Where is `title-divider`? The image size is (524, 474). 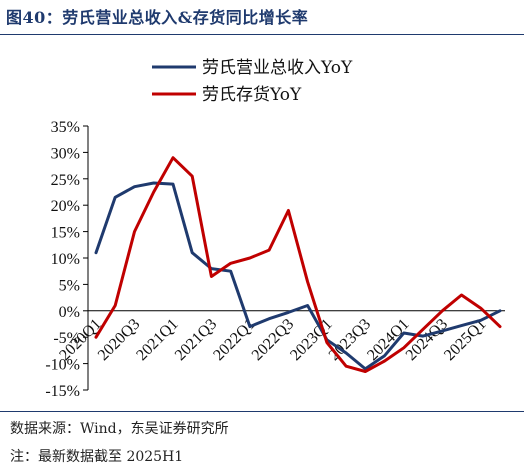 title-divider is located at coordinates (262, 34).